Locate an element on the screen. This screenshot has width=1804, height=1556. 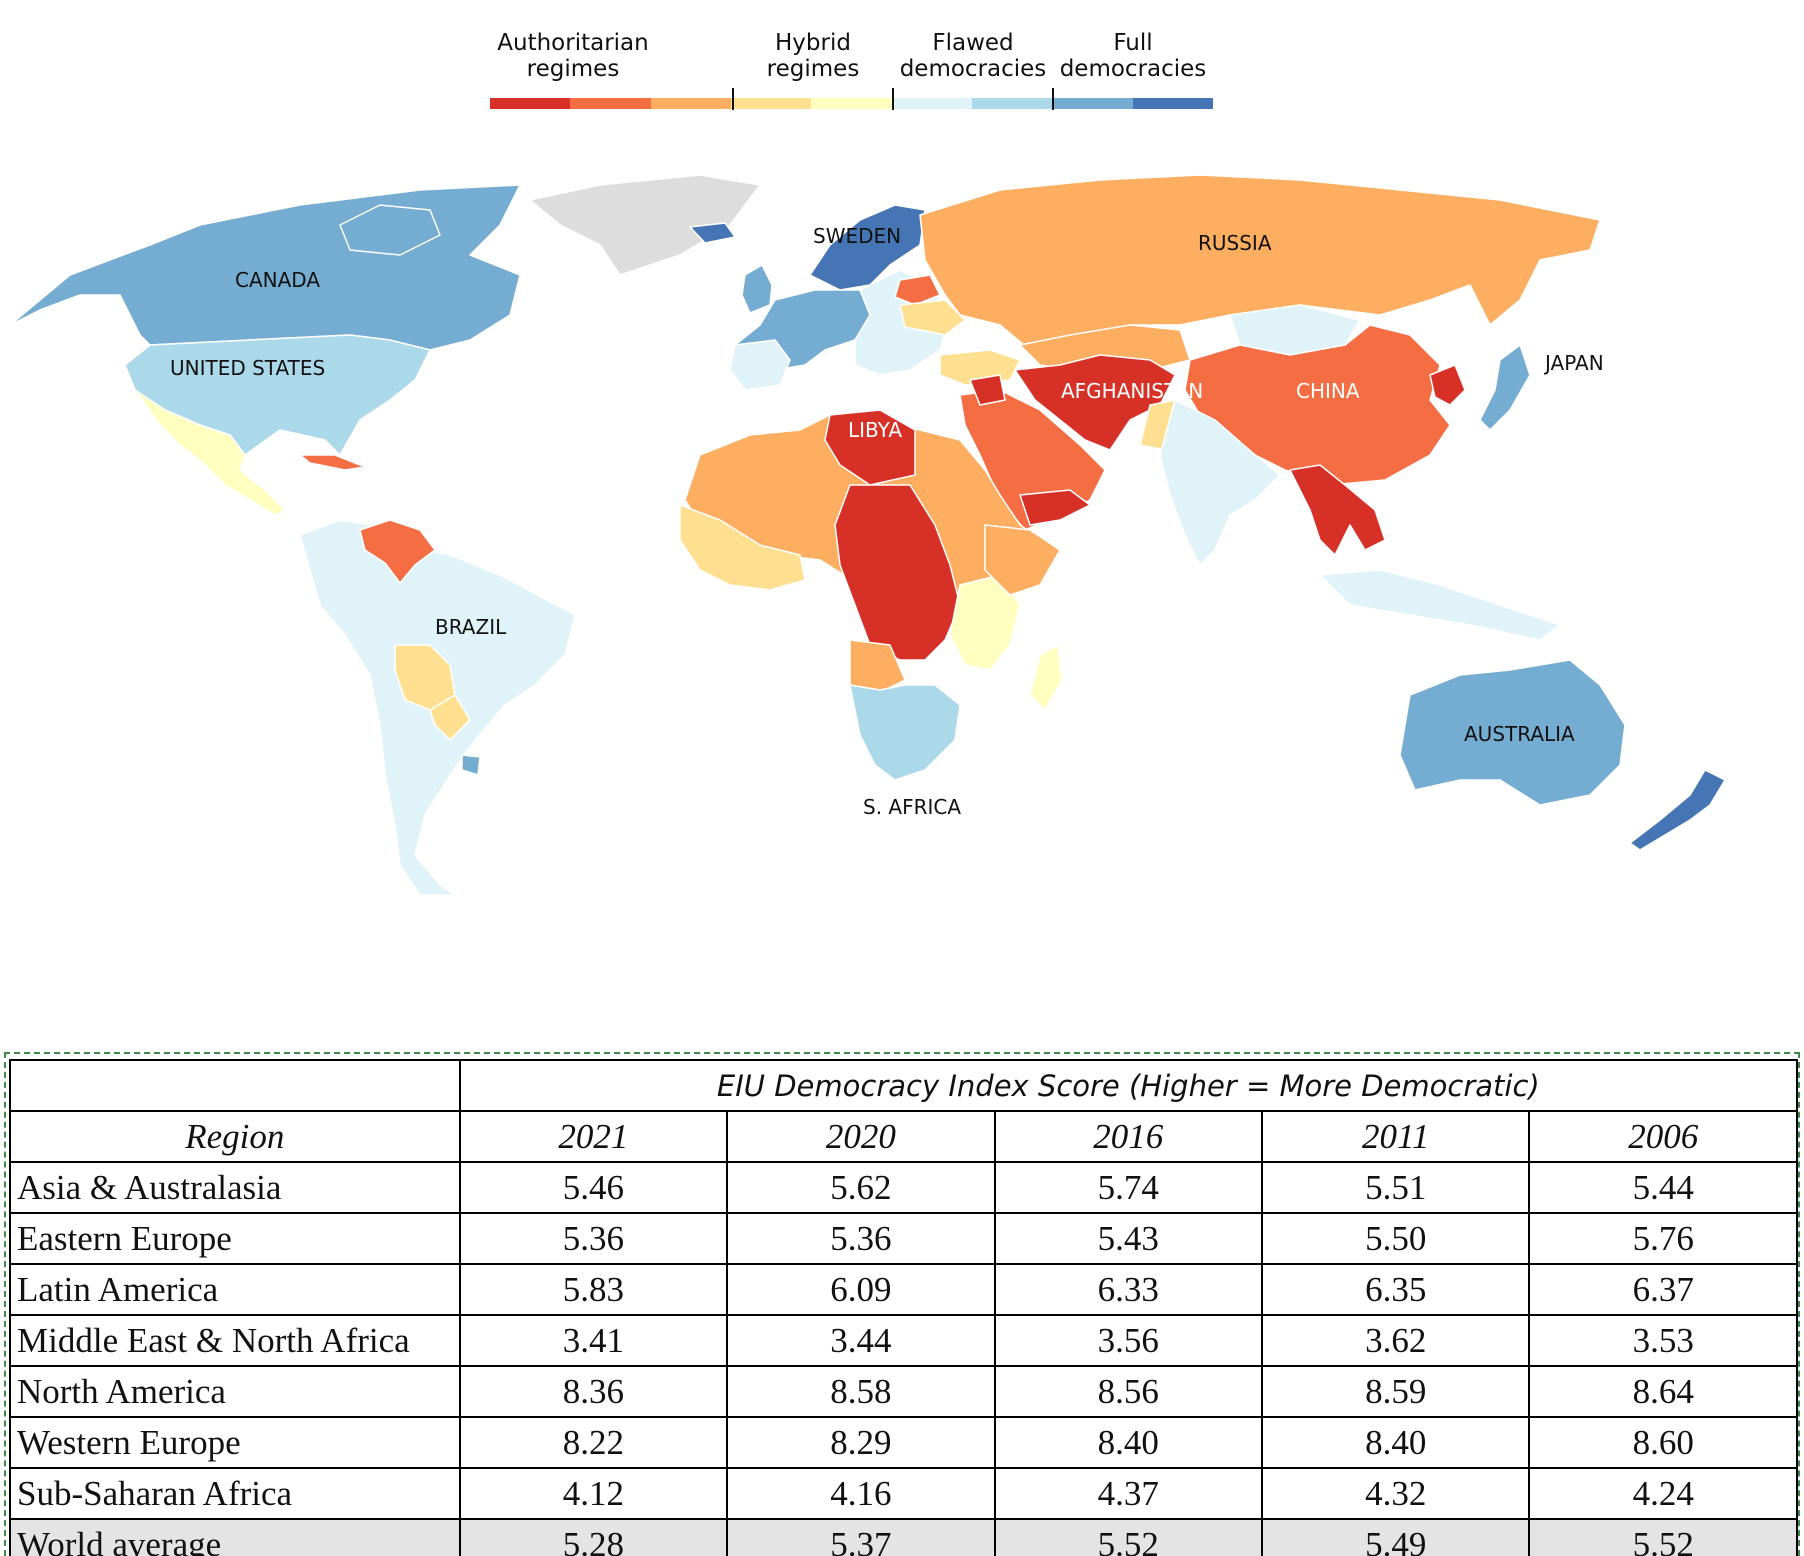
score-cell: 3.53 is located at coordinates (1663, 1340).